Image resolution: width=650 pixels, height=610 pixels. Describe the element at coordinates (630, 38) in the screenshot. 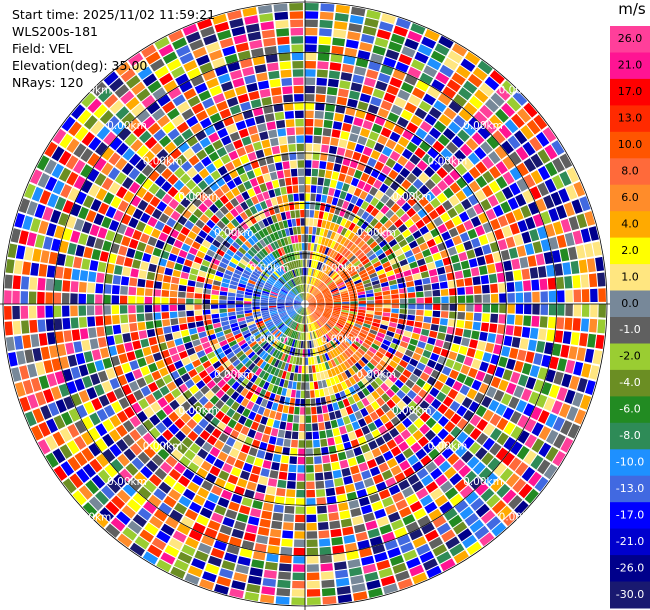

I see `colorbar-tick-label: 26.0` at that location.